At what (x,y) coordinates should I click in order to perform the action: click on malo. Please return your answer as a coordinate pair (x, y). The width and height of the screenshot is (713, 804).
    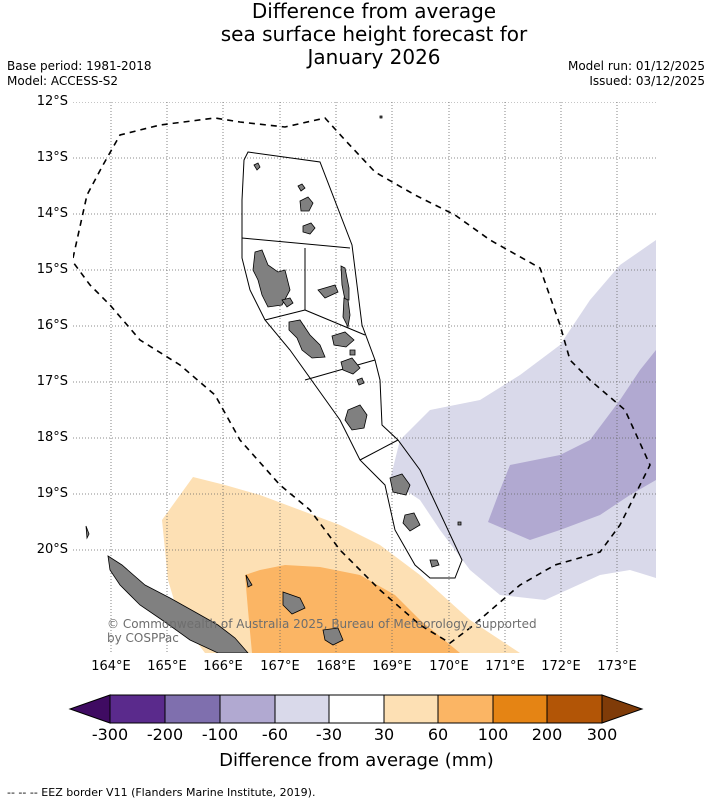
    Looking at the image, I should click on (287, 302).